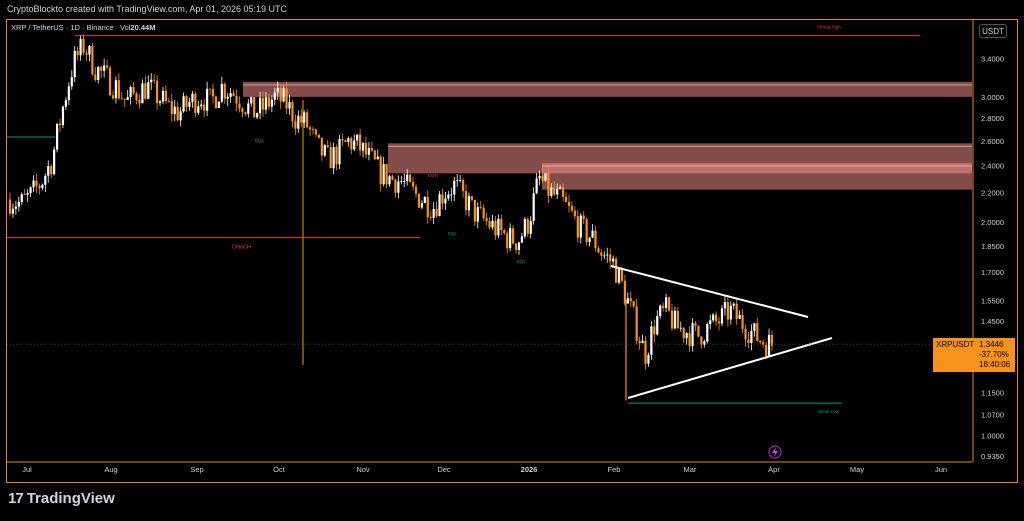 Image resolution: width=1024 pixels, height=521 pixels. What do you see at coordinates (992, 141) in the screenshot?
I see `y-tick-label: 2.6000` at bounding box center [992, 141].